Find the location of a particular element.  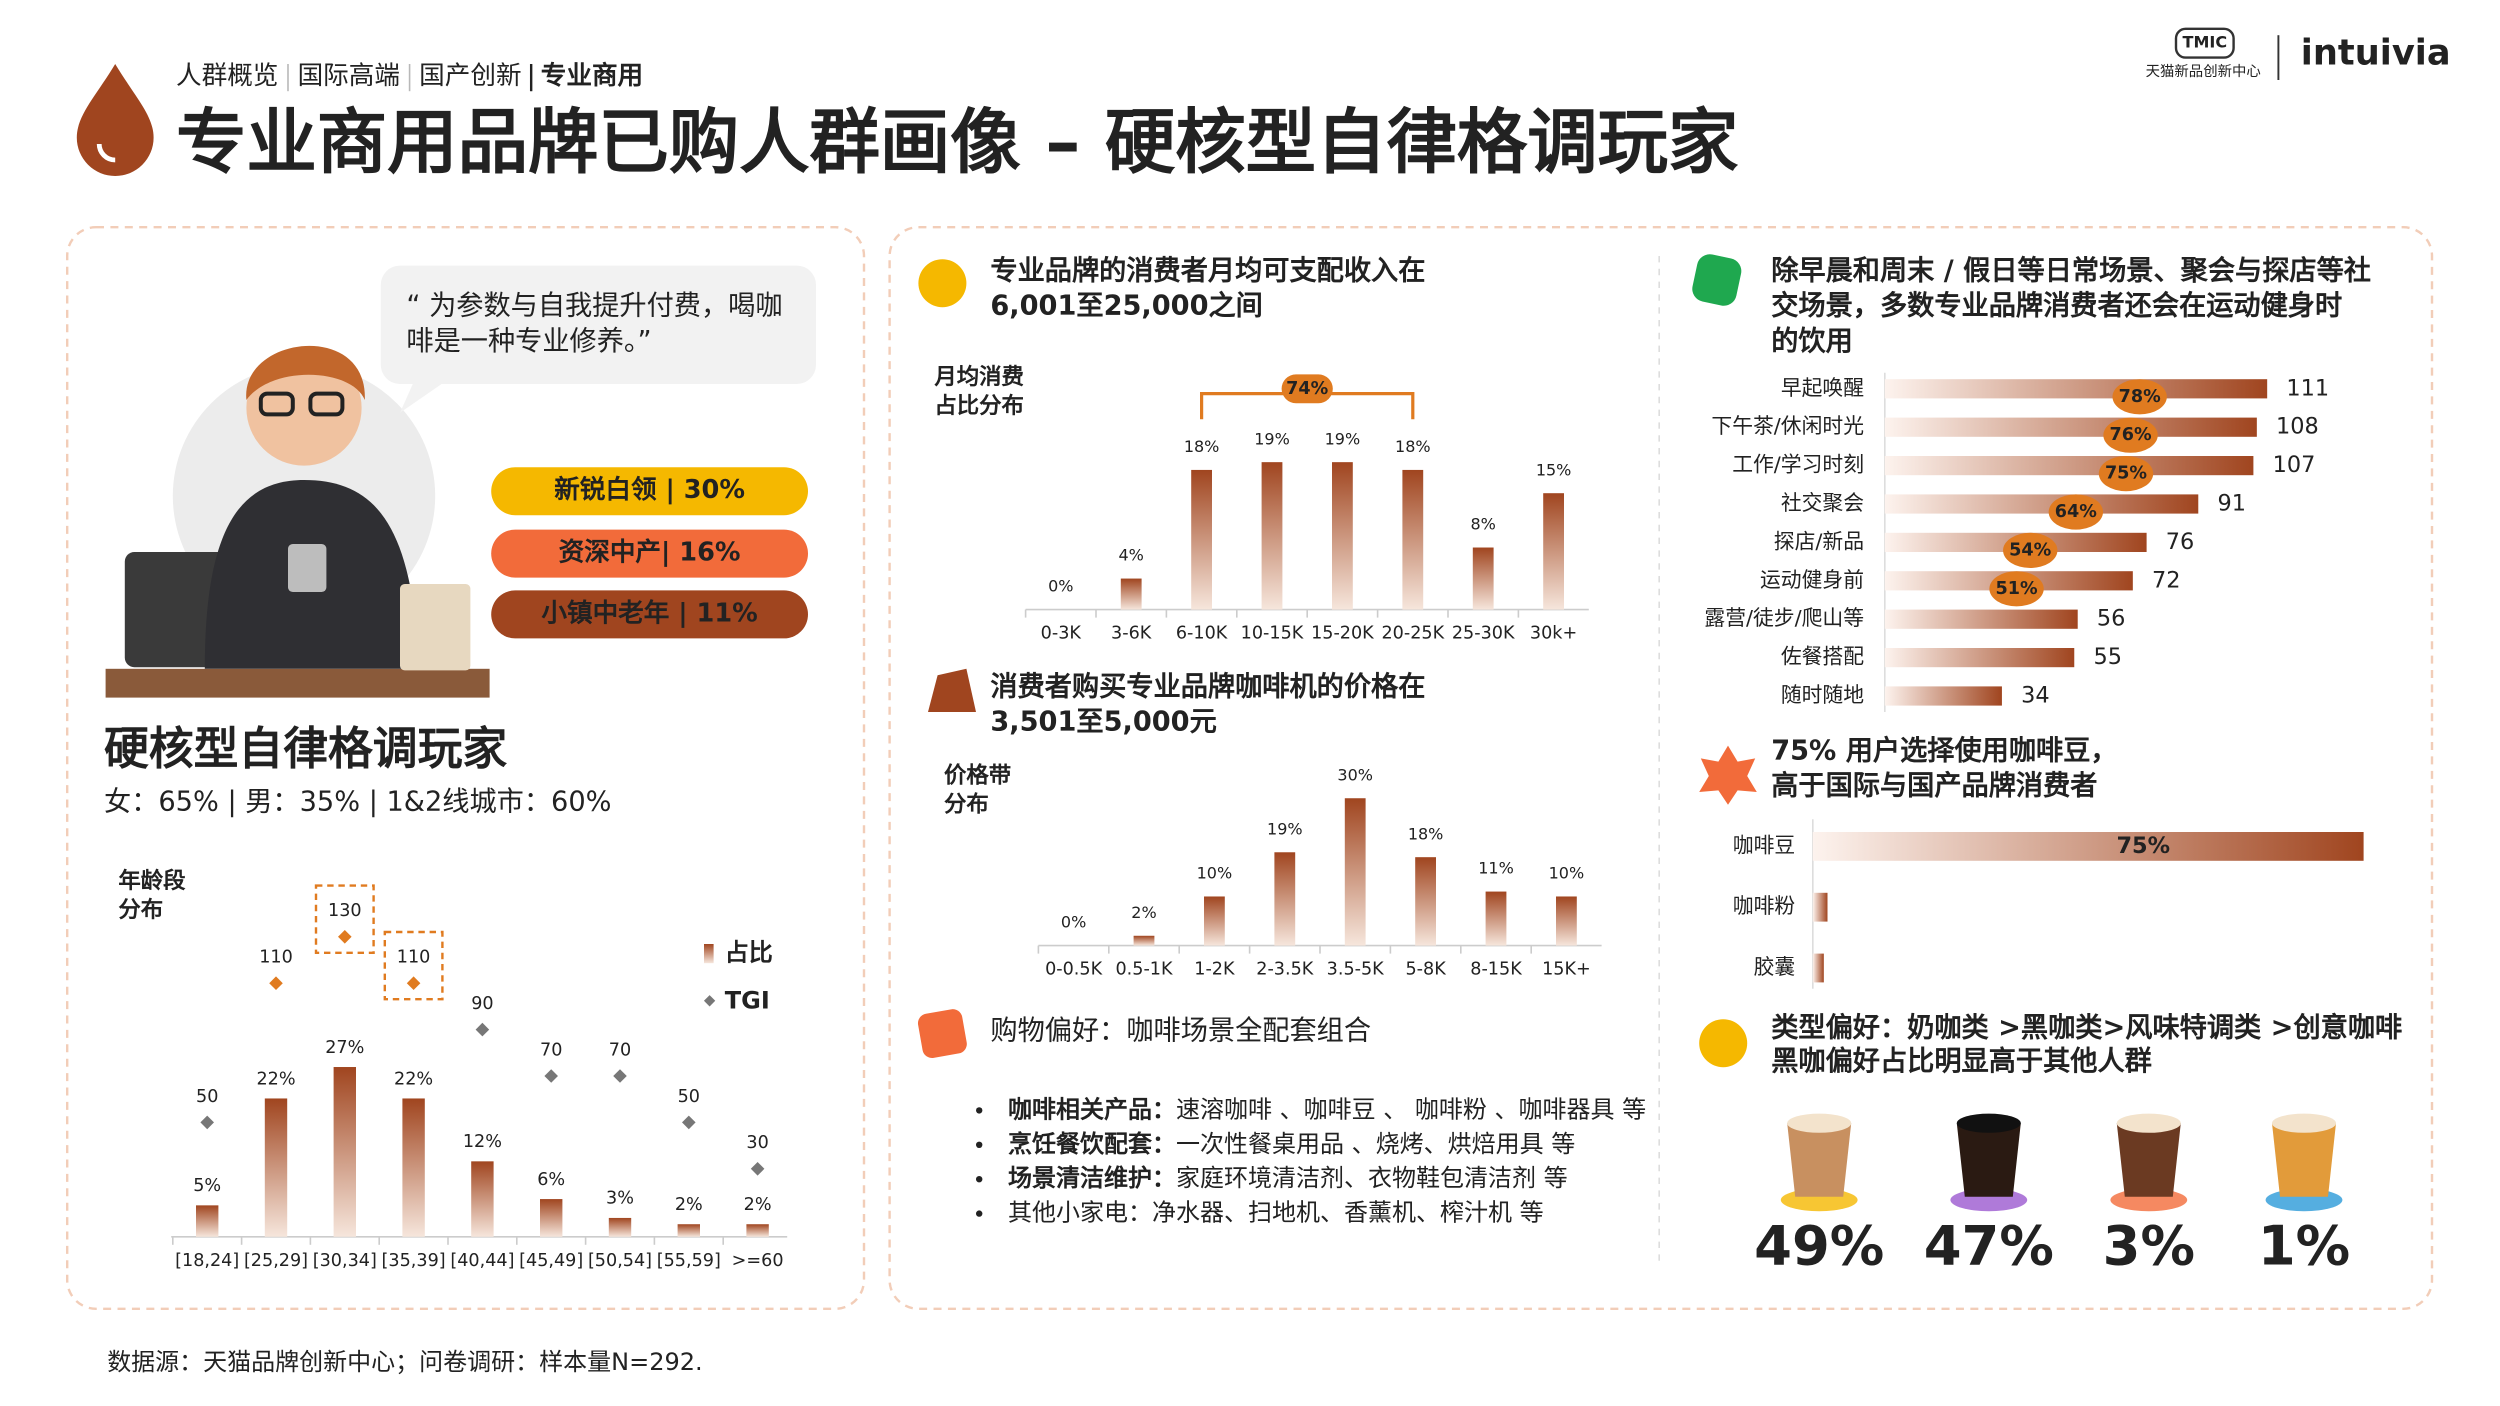

y-axis-label: 月均消费 is located at coordinates (978, 376).